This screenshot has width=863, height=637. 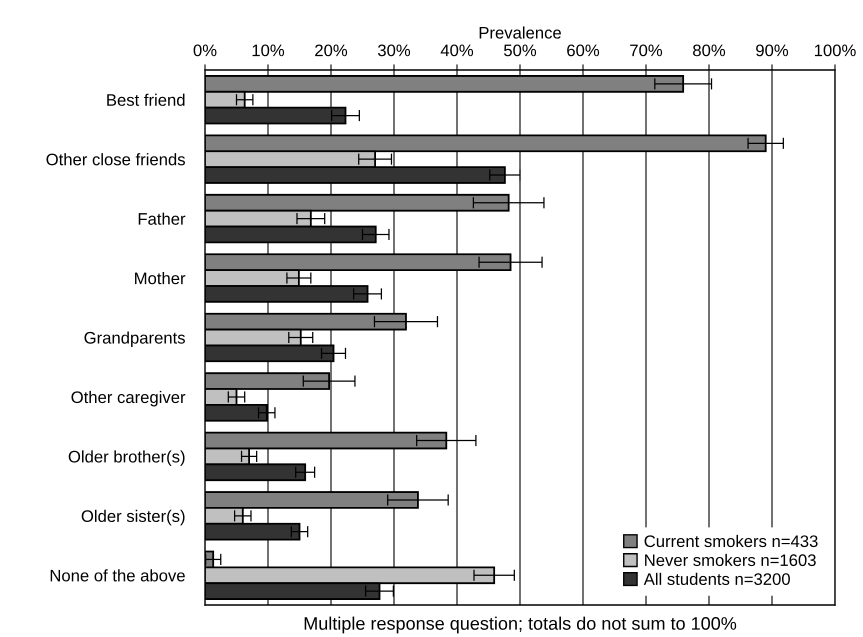 I want to click on x-tick-label: 70%, so click(x=646, y=50).